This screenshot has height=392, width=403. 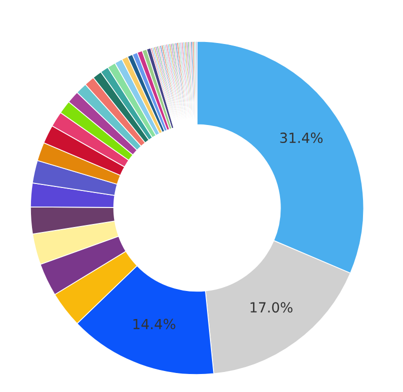 What do you see at coordinates (154, 324) in the screenshot?
I see `data-label: 14.4%` at bounding box center [154, 324].